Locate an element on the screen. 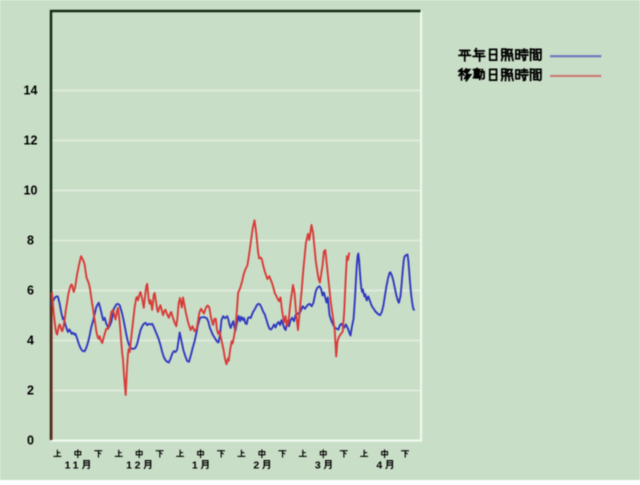 The image size is (640, 485). svg-text: 11 is located at coordinates (73, 465).